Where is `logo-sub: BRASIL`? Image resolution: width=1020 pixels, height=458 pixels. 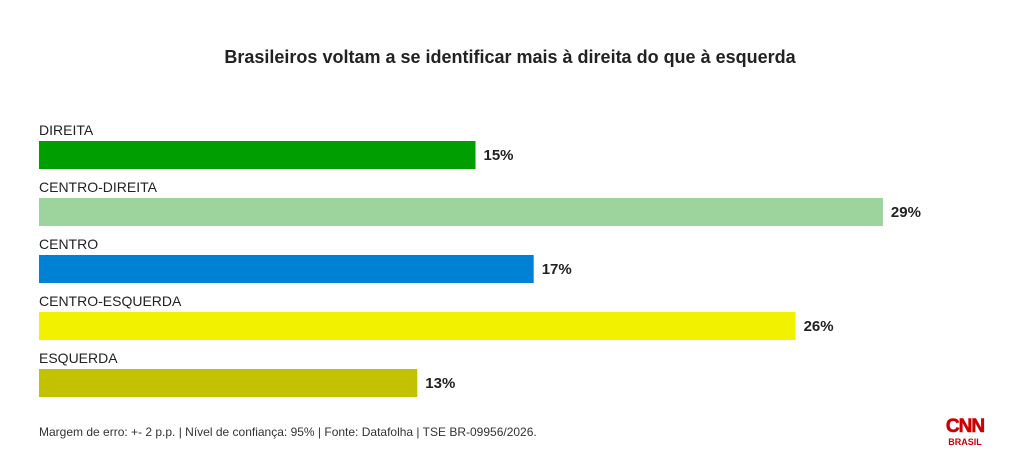 logo-sub: BRASIL is located at coordinates (965, 442).